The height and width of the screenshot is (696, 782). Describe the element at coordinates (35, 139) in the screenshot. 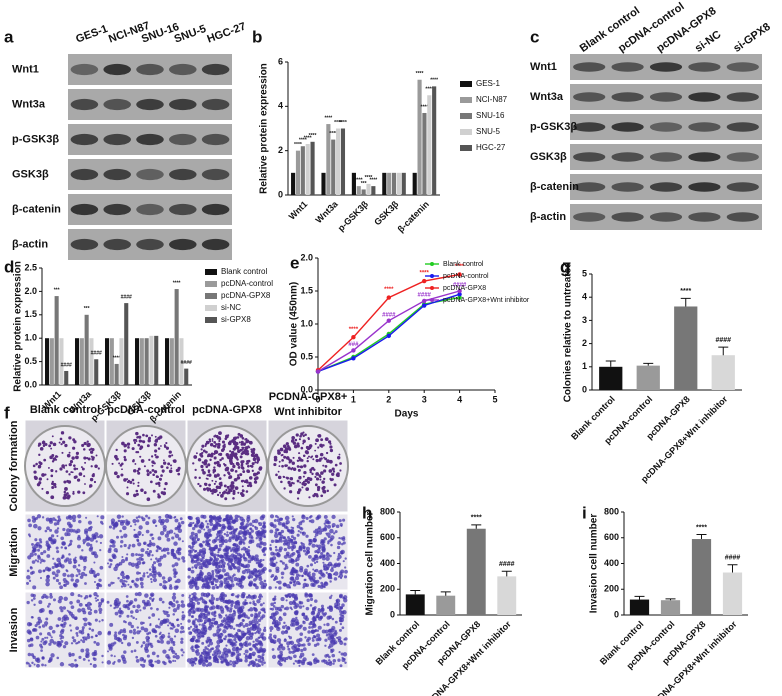

I see `blot-row-label: p-GSK3β` at that location.